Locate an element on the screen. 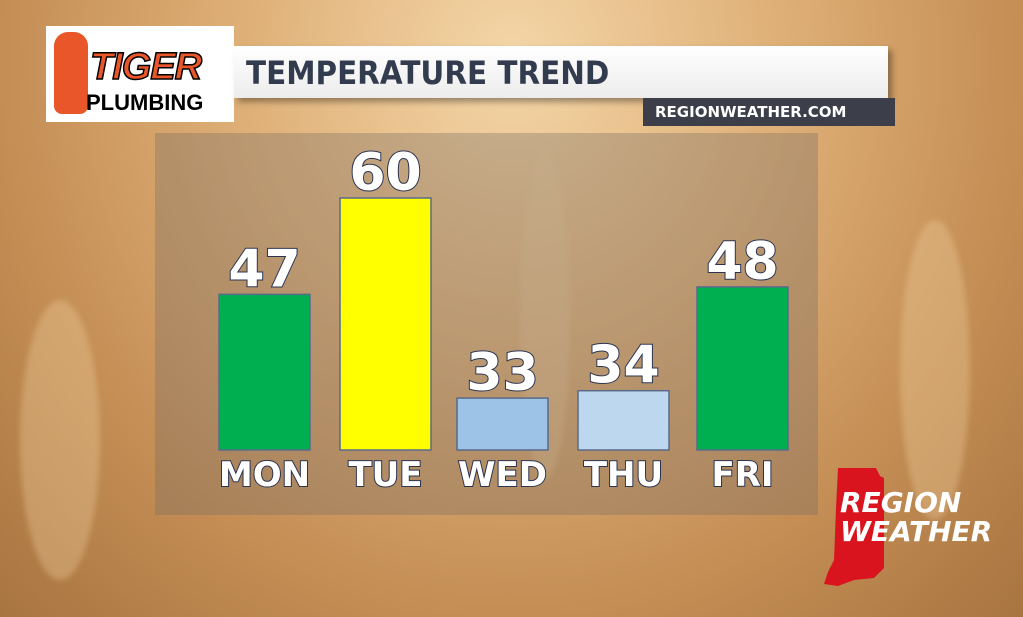  brand-text: REGION WEATHER is located at coordinates (916, 517).